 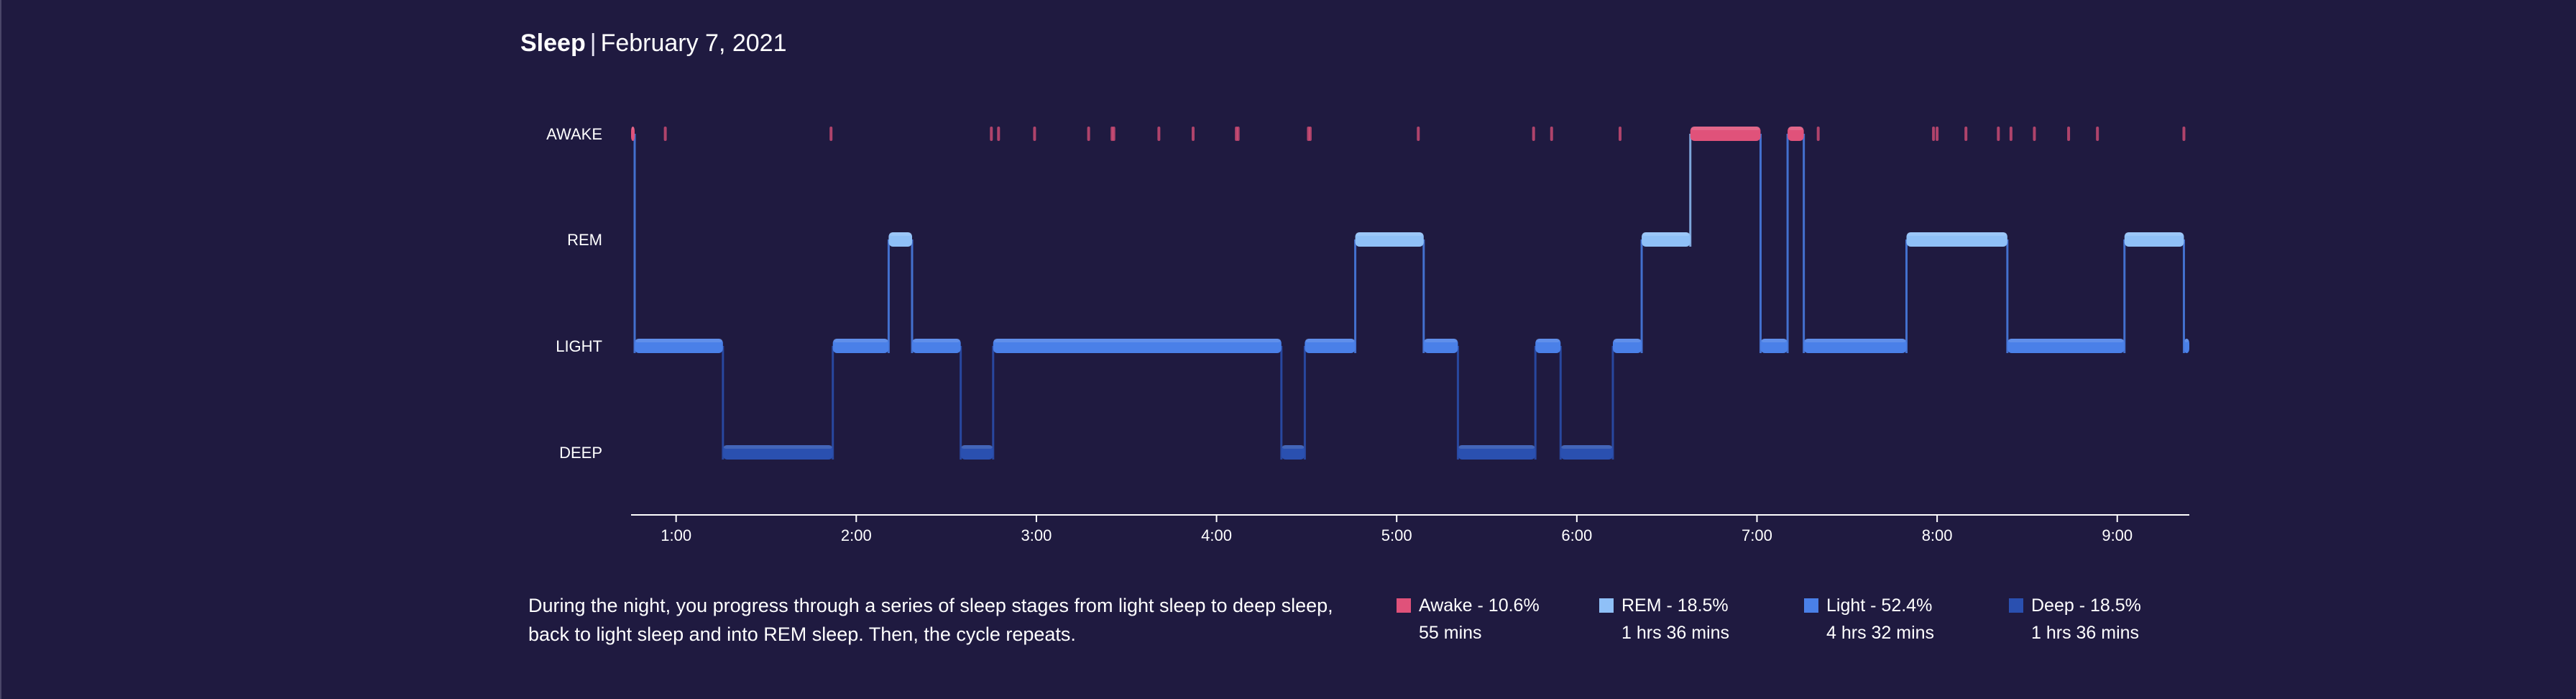 What do you see at coordinates (1468, 619) in the screenshot?
I see `legend-item-awake: Awake - 10.6% 55 mins` at bounding box center [1468, 619].